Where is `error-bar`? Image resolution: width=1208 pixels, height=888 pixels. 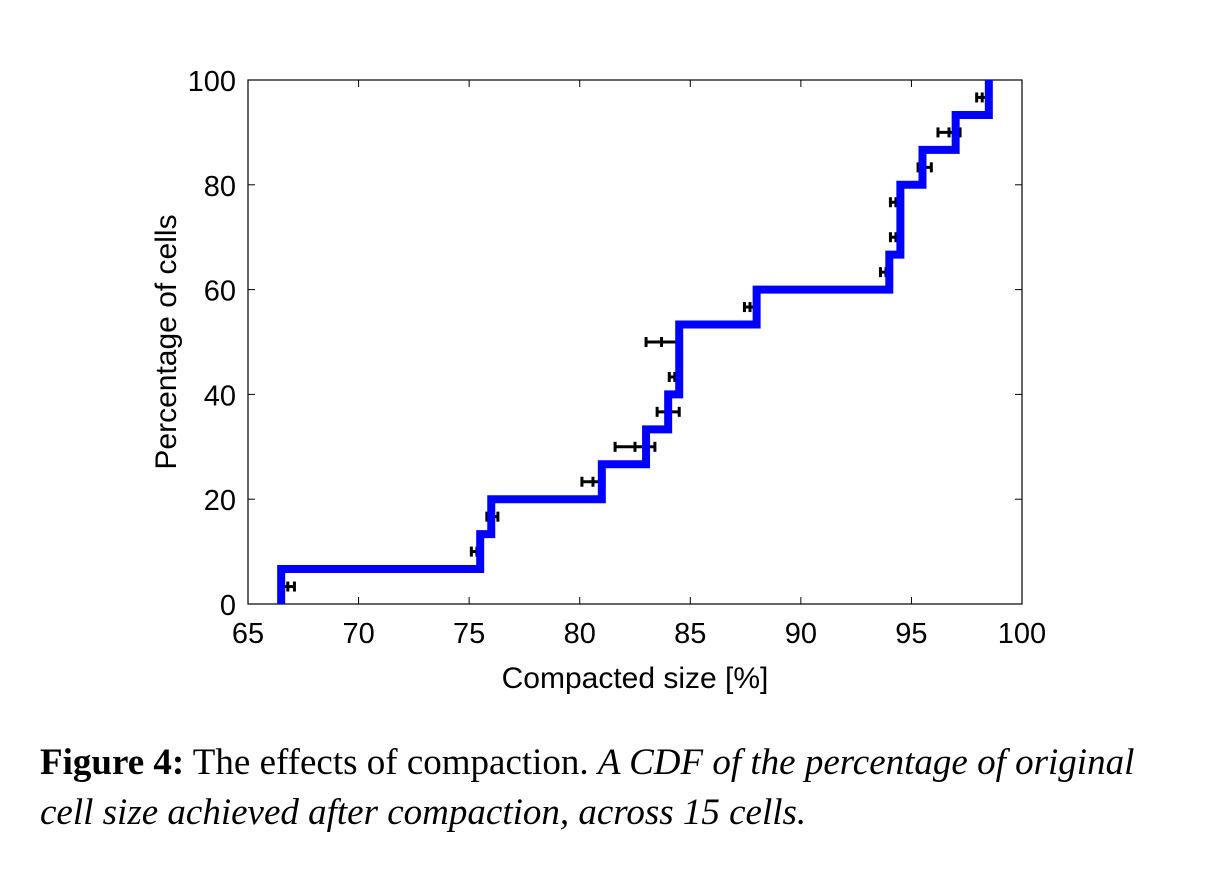 error-bar is located at coordinates (661, 342).